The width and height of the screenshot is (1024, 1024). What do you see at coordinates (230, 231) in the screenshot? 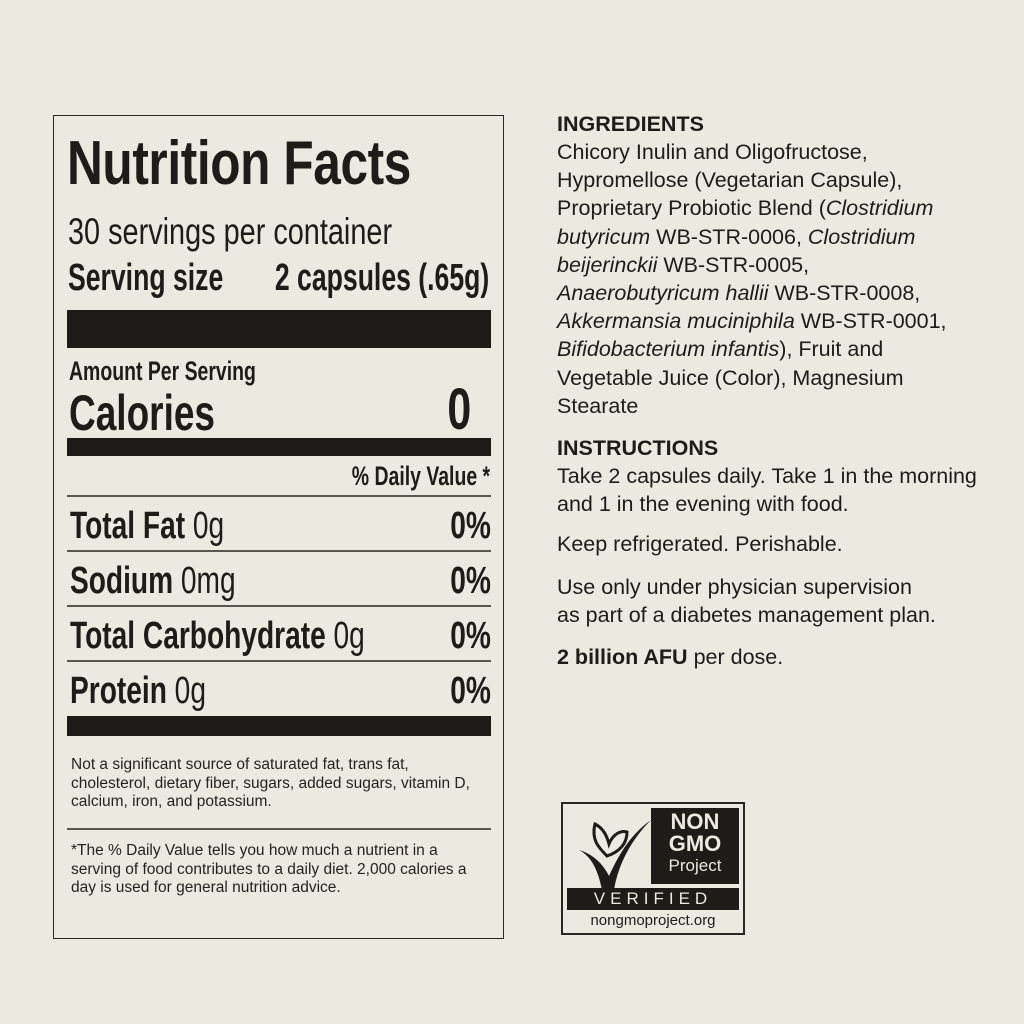
I see `servings-per-container: 30 servings per container` at bounding box center [230, 231].